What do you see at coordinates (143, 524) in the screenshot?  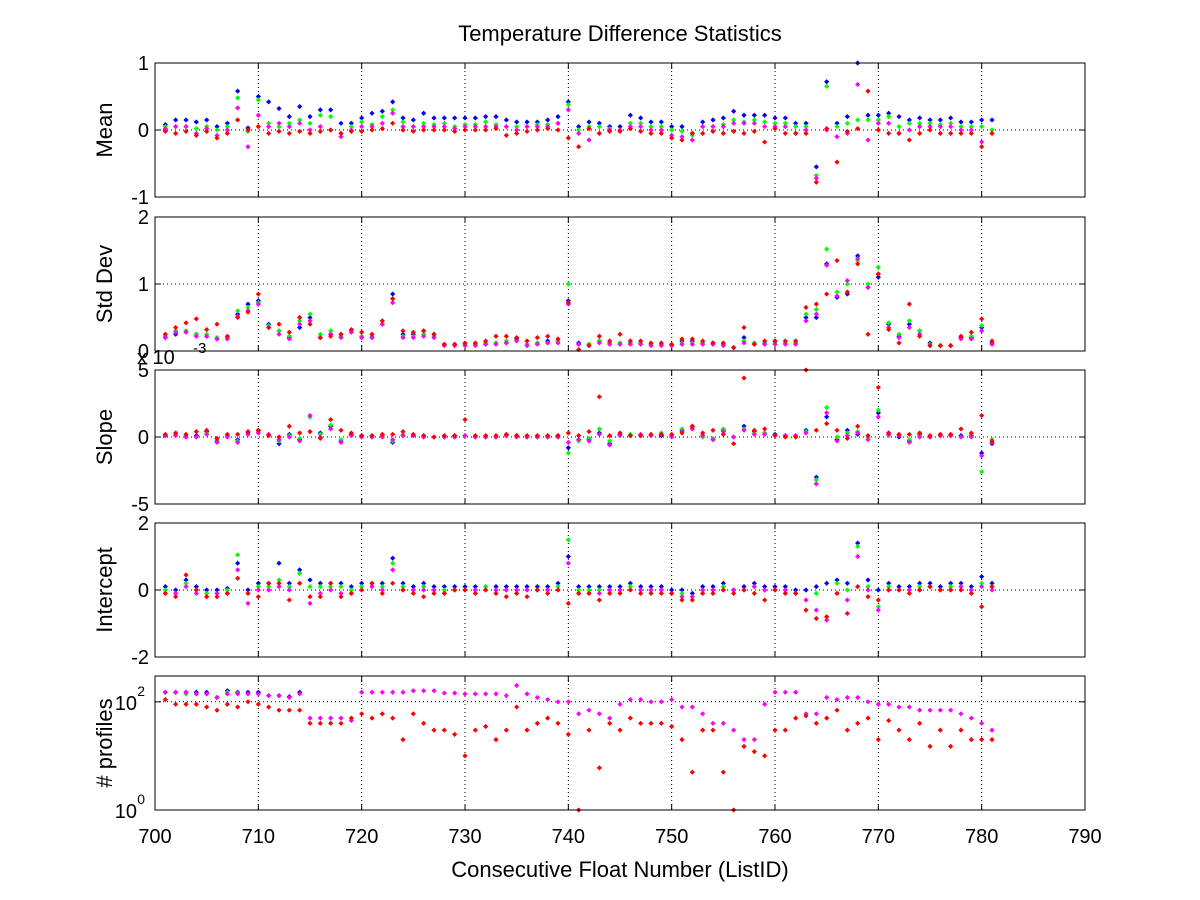 I see `y-tick-label: 2` at bounding box center [143, 524].